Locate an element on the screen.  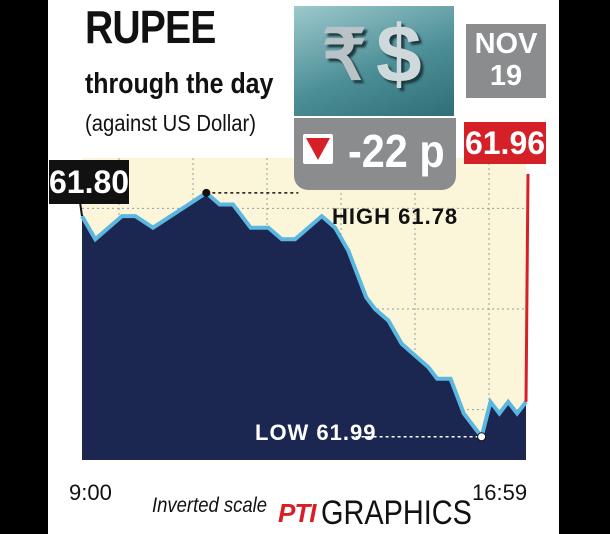
high-annotation: HIGH 61.78 is located at coordinates (395, 216).